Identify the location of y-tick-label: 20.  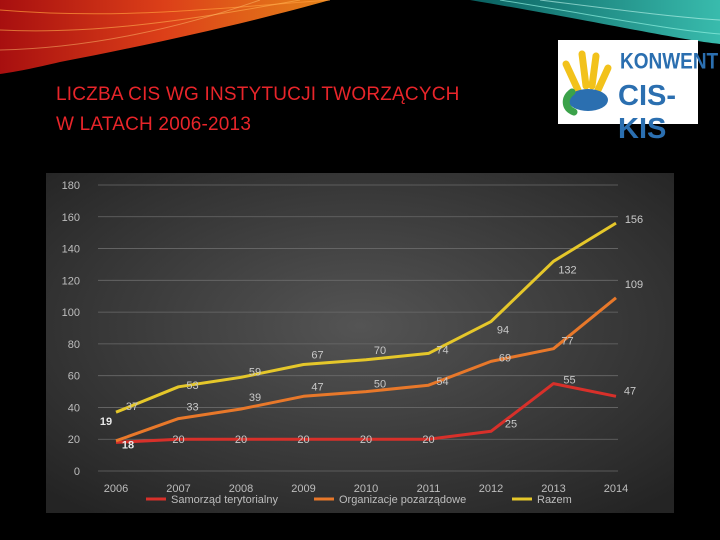
(74, 440).